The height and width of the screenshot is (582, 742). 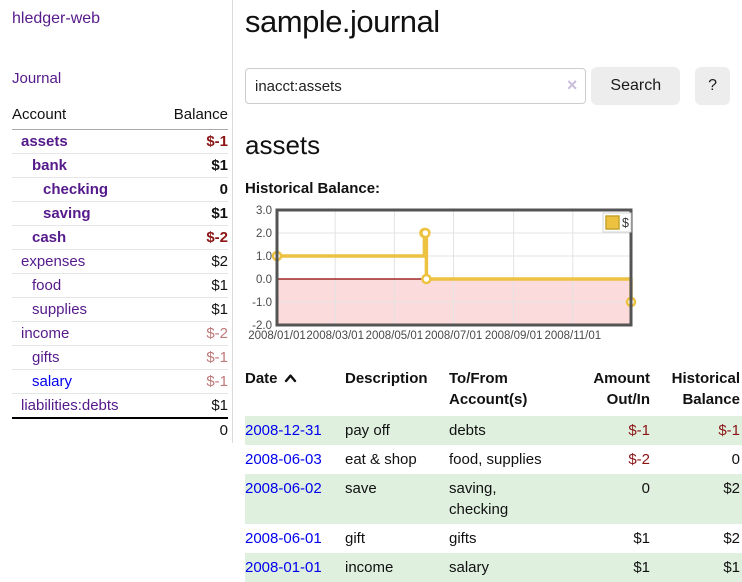 What do you see at coordinates (262, 303) in the screenshot?
I see `svg-text: -1.0` at bounding box center [262, 303].